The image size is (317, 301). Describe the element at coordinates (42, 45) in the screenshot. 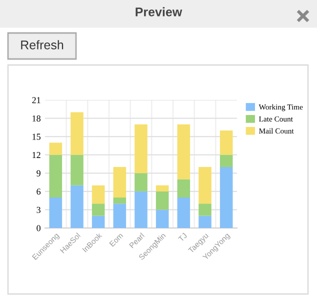

I see `text: Refresh` at that location.